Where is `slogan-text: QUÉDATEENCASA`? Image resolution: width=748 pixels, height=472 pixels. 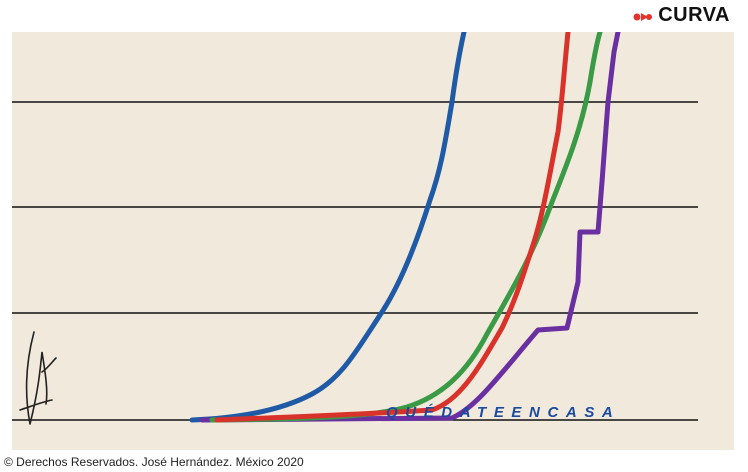
slogan-text: QUÉDATEENCASA is located at coordinates (503, 412).